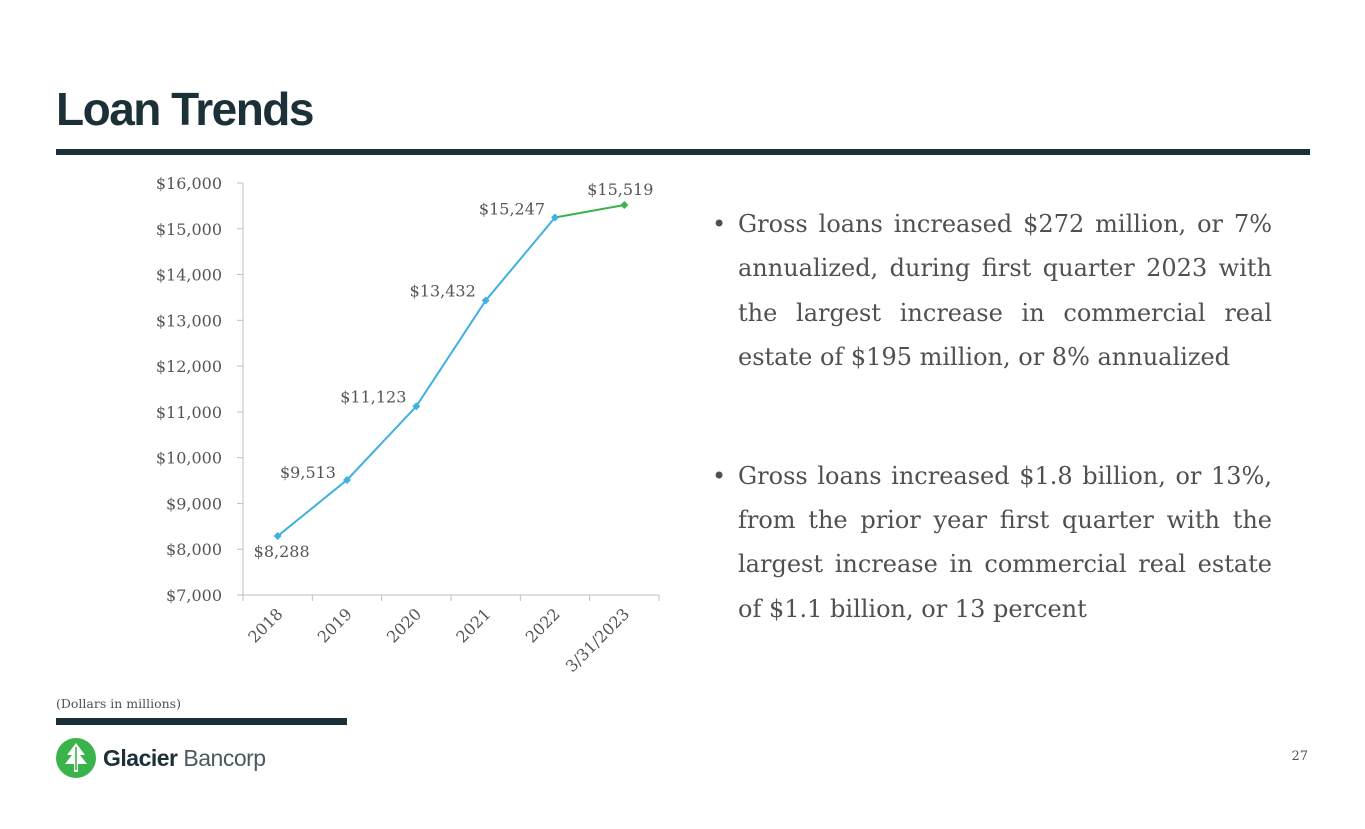 The image size is (1365, 829). What do you see at coordinates (265, 625) in the screenshot?
I see `x-tick-label: 2018` at bounding box center [265, 625].